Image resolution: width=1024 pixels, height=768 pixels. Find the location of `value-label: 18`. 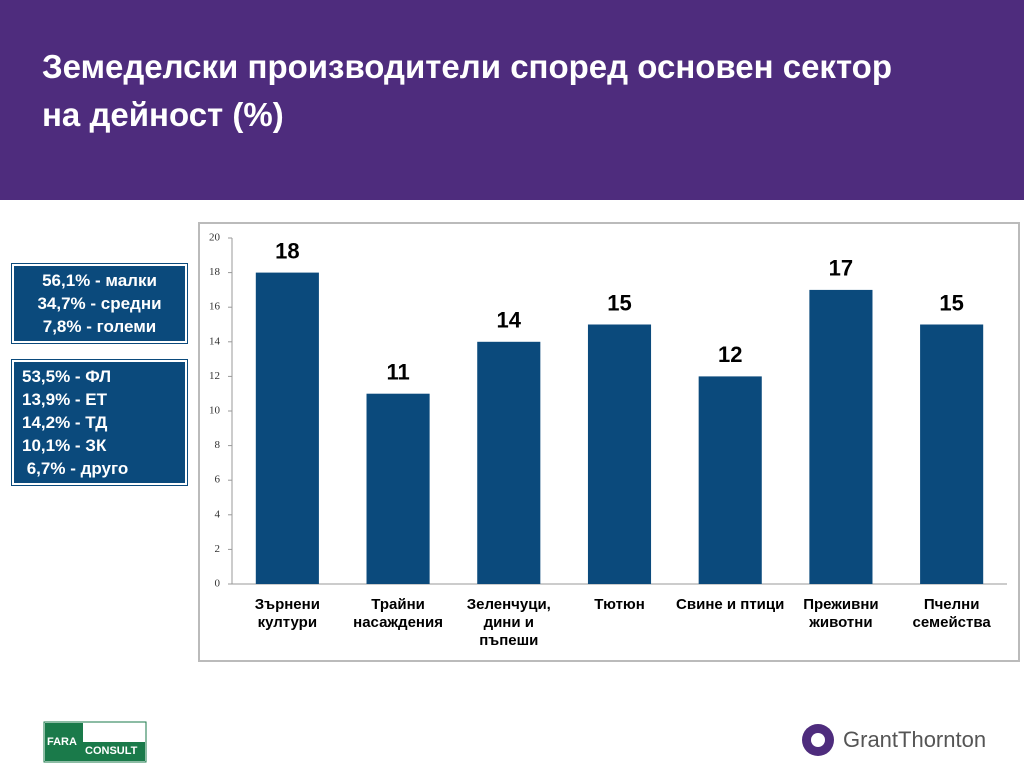

value-label: 18 is located at coordinates (287, 250).